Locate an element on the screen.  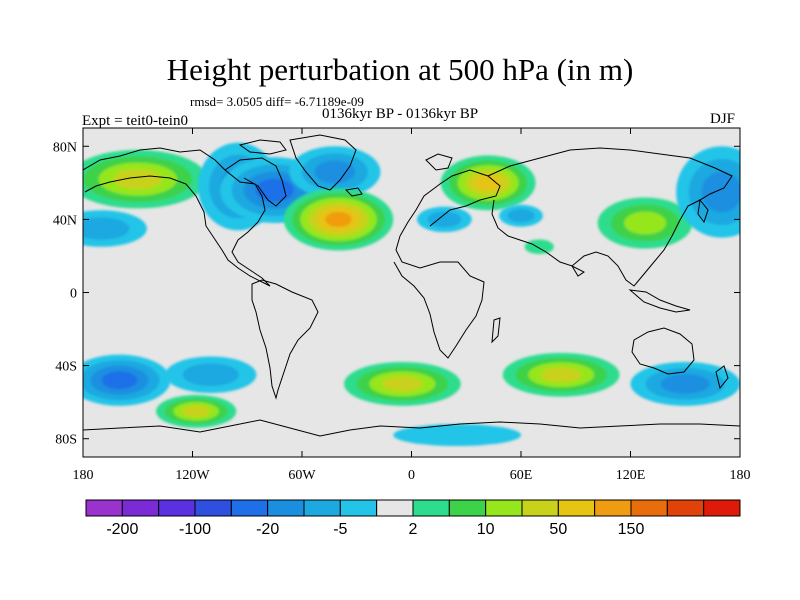
x-tick-label-4: 60E is located at coordinates (521, 475).